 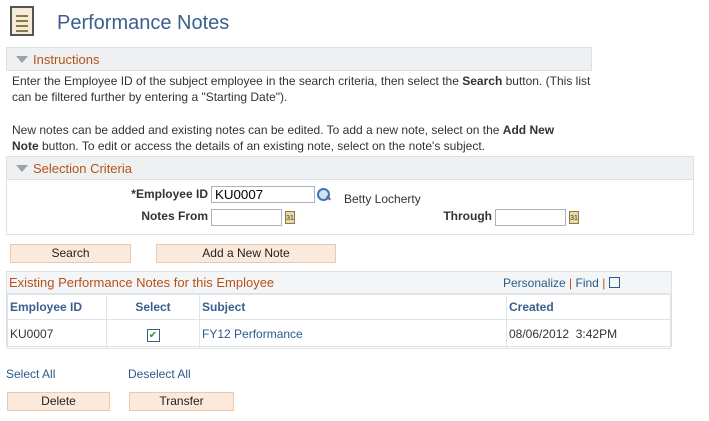 What do you see at coordinates (350, 168) in the screenshot?
I see `selection-criteria-header: Selection Criteria` at bounding box center [350, 168].